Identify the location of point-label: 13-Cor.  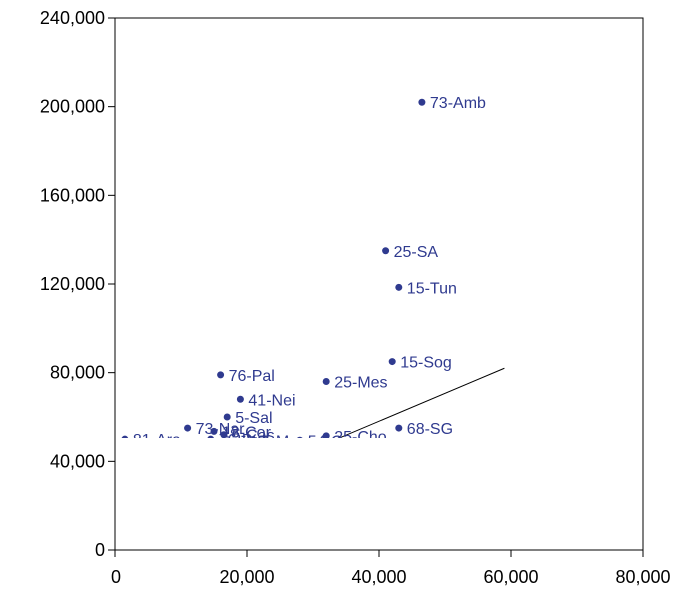
(247, 432).